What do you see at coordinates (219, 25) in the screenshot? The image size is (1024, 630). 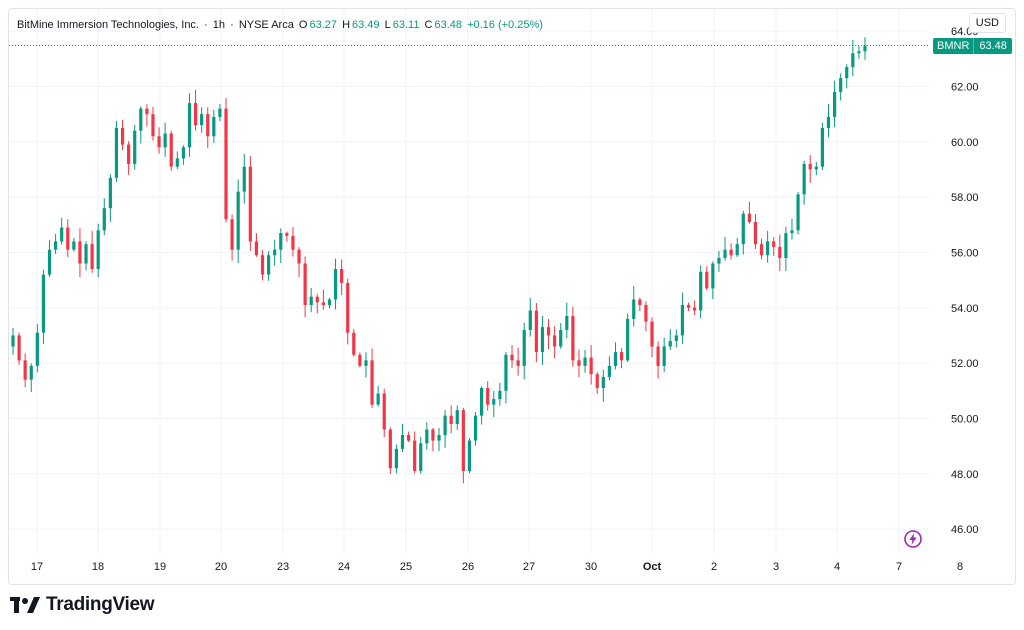 I see `interval: 1h` at bounding box center [219, 25].